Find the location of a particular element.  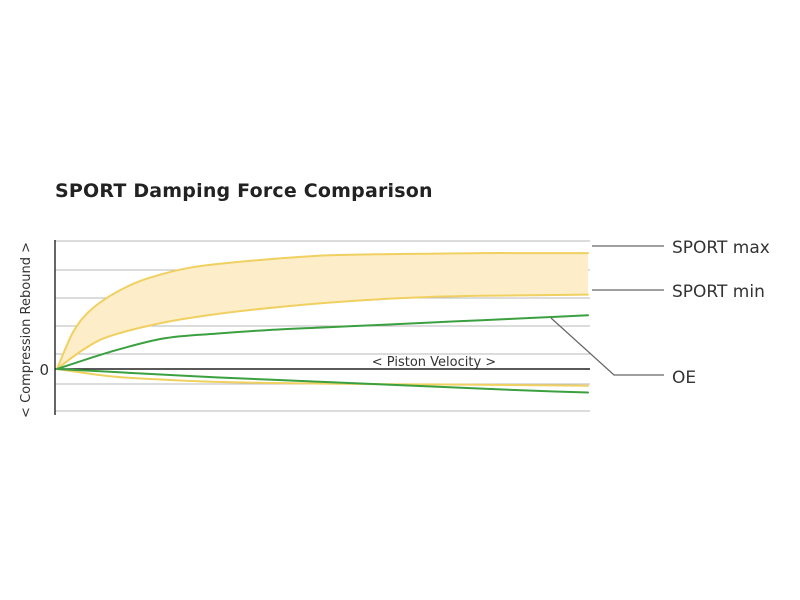

y-axis-label: < Compression Rebound > is located at coordinates (26, 330).